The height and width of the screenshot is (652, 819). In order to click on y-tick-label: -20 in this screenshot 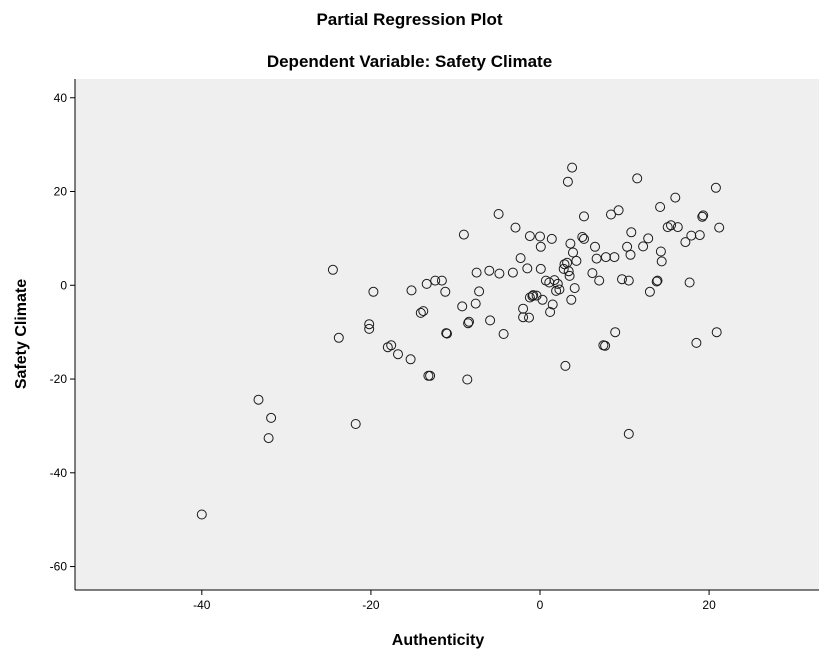, I will do `click(59, 379)`.